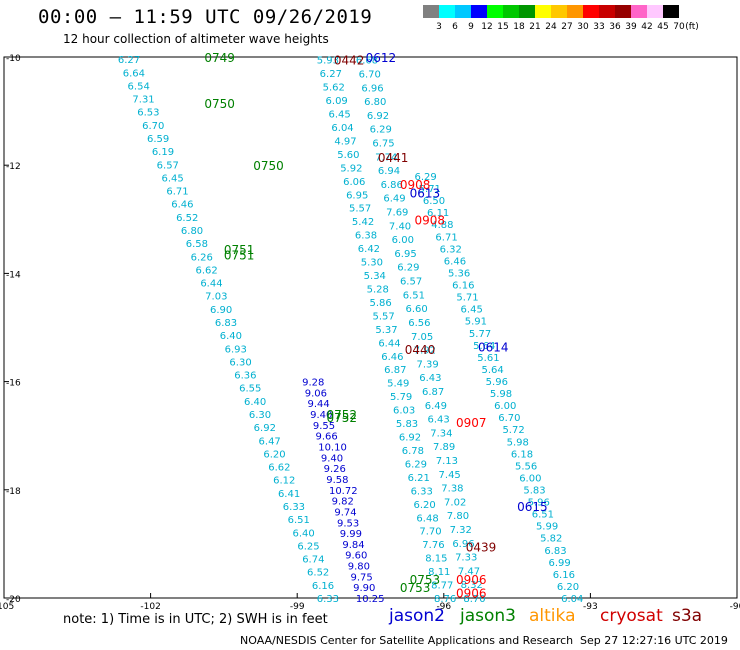 Image resolution: width=740 pixels, height=650 pixels. I want to click on swh-value: 5.91, so click(476, 322).